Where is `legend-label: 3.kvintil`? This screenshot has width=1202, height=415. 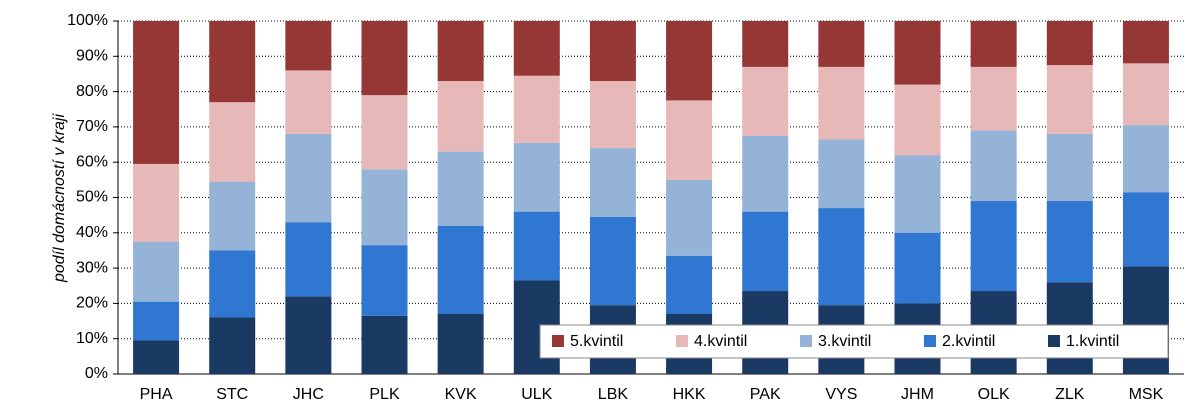
legend-label: 3.kvintil is located at coordinates (844, 341).